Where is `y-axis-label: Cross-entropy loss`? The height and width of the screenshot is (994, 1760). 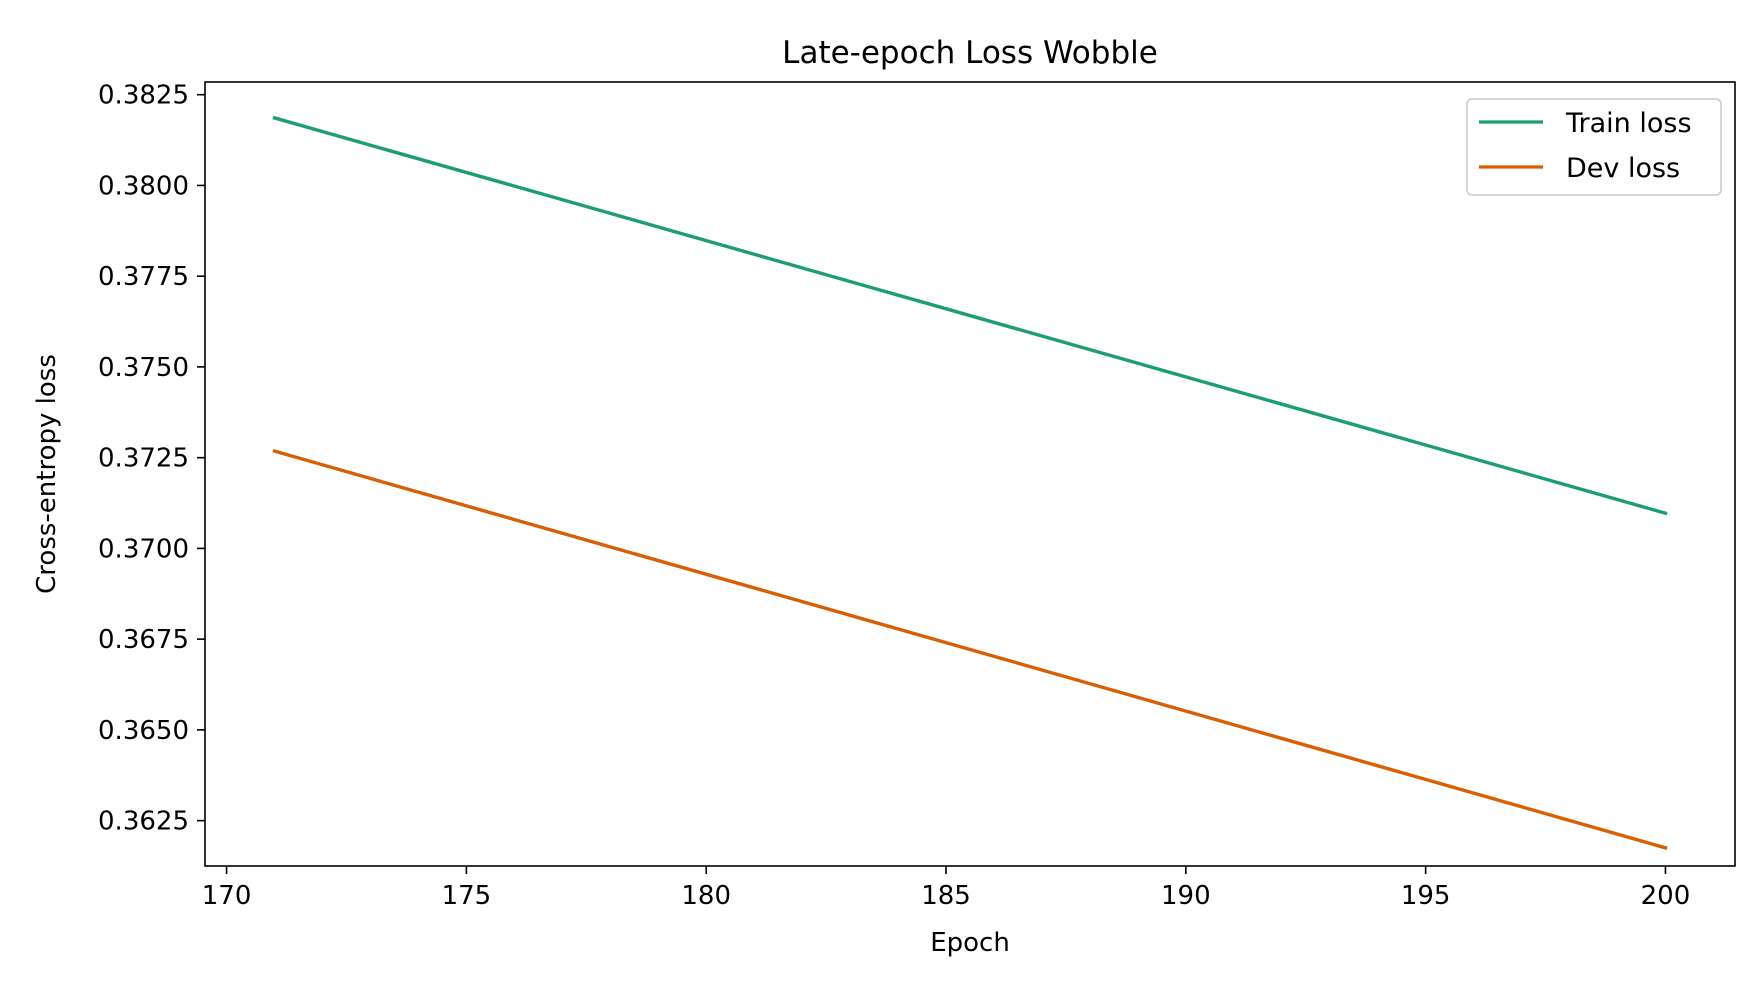 y-axis-label: Cross-entropy loss is located at coordinates (47, 474).